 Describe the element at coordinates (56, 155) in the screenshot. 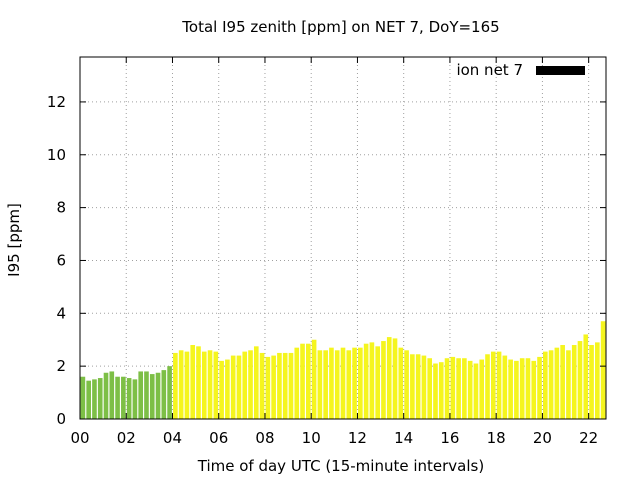

I see `y-tick-label: 10` at that location.